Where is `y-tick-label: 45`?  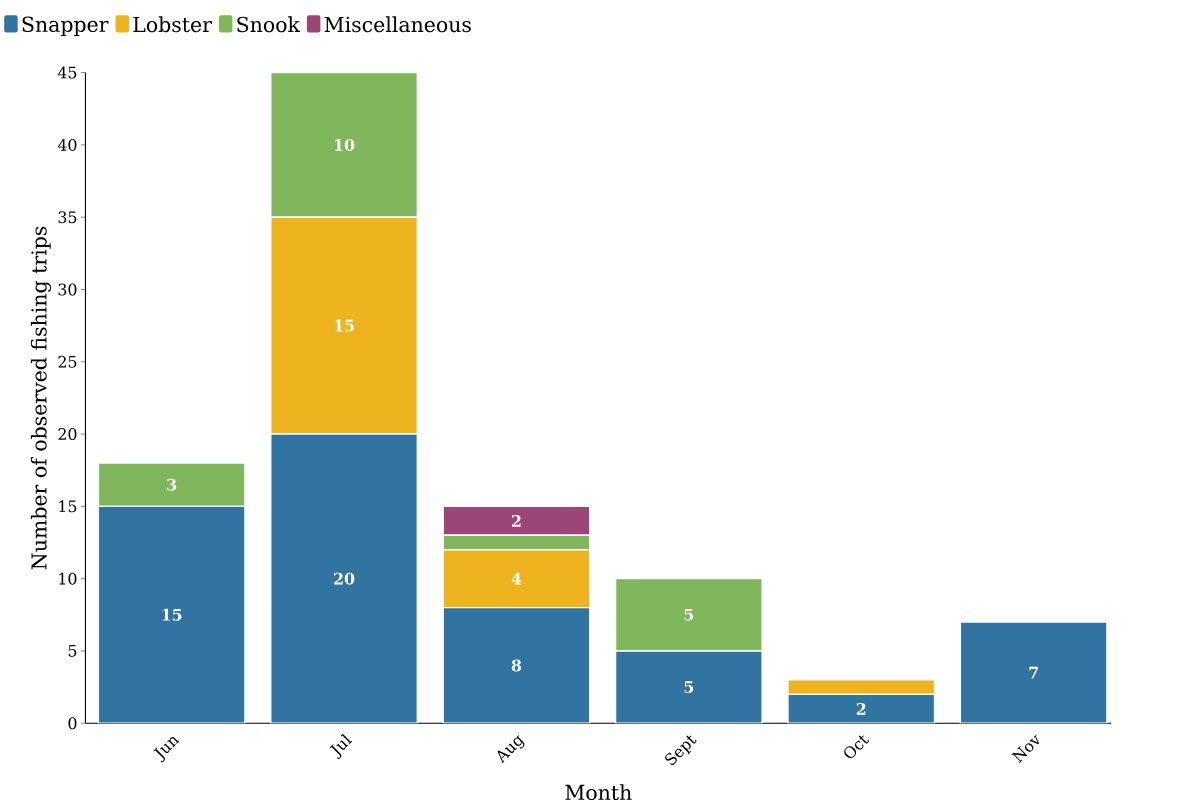 y-tick-label: 45 is located at coordinates (67, 72).